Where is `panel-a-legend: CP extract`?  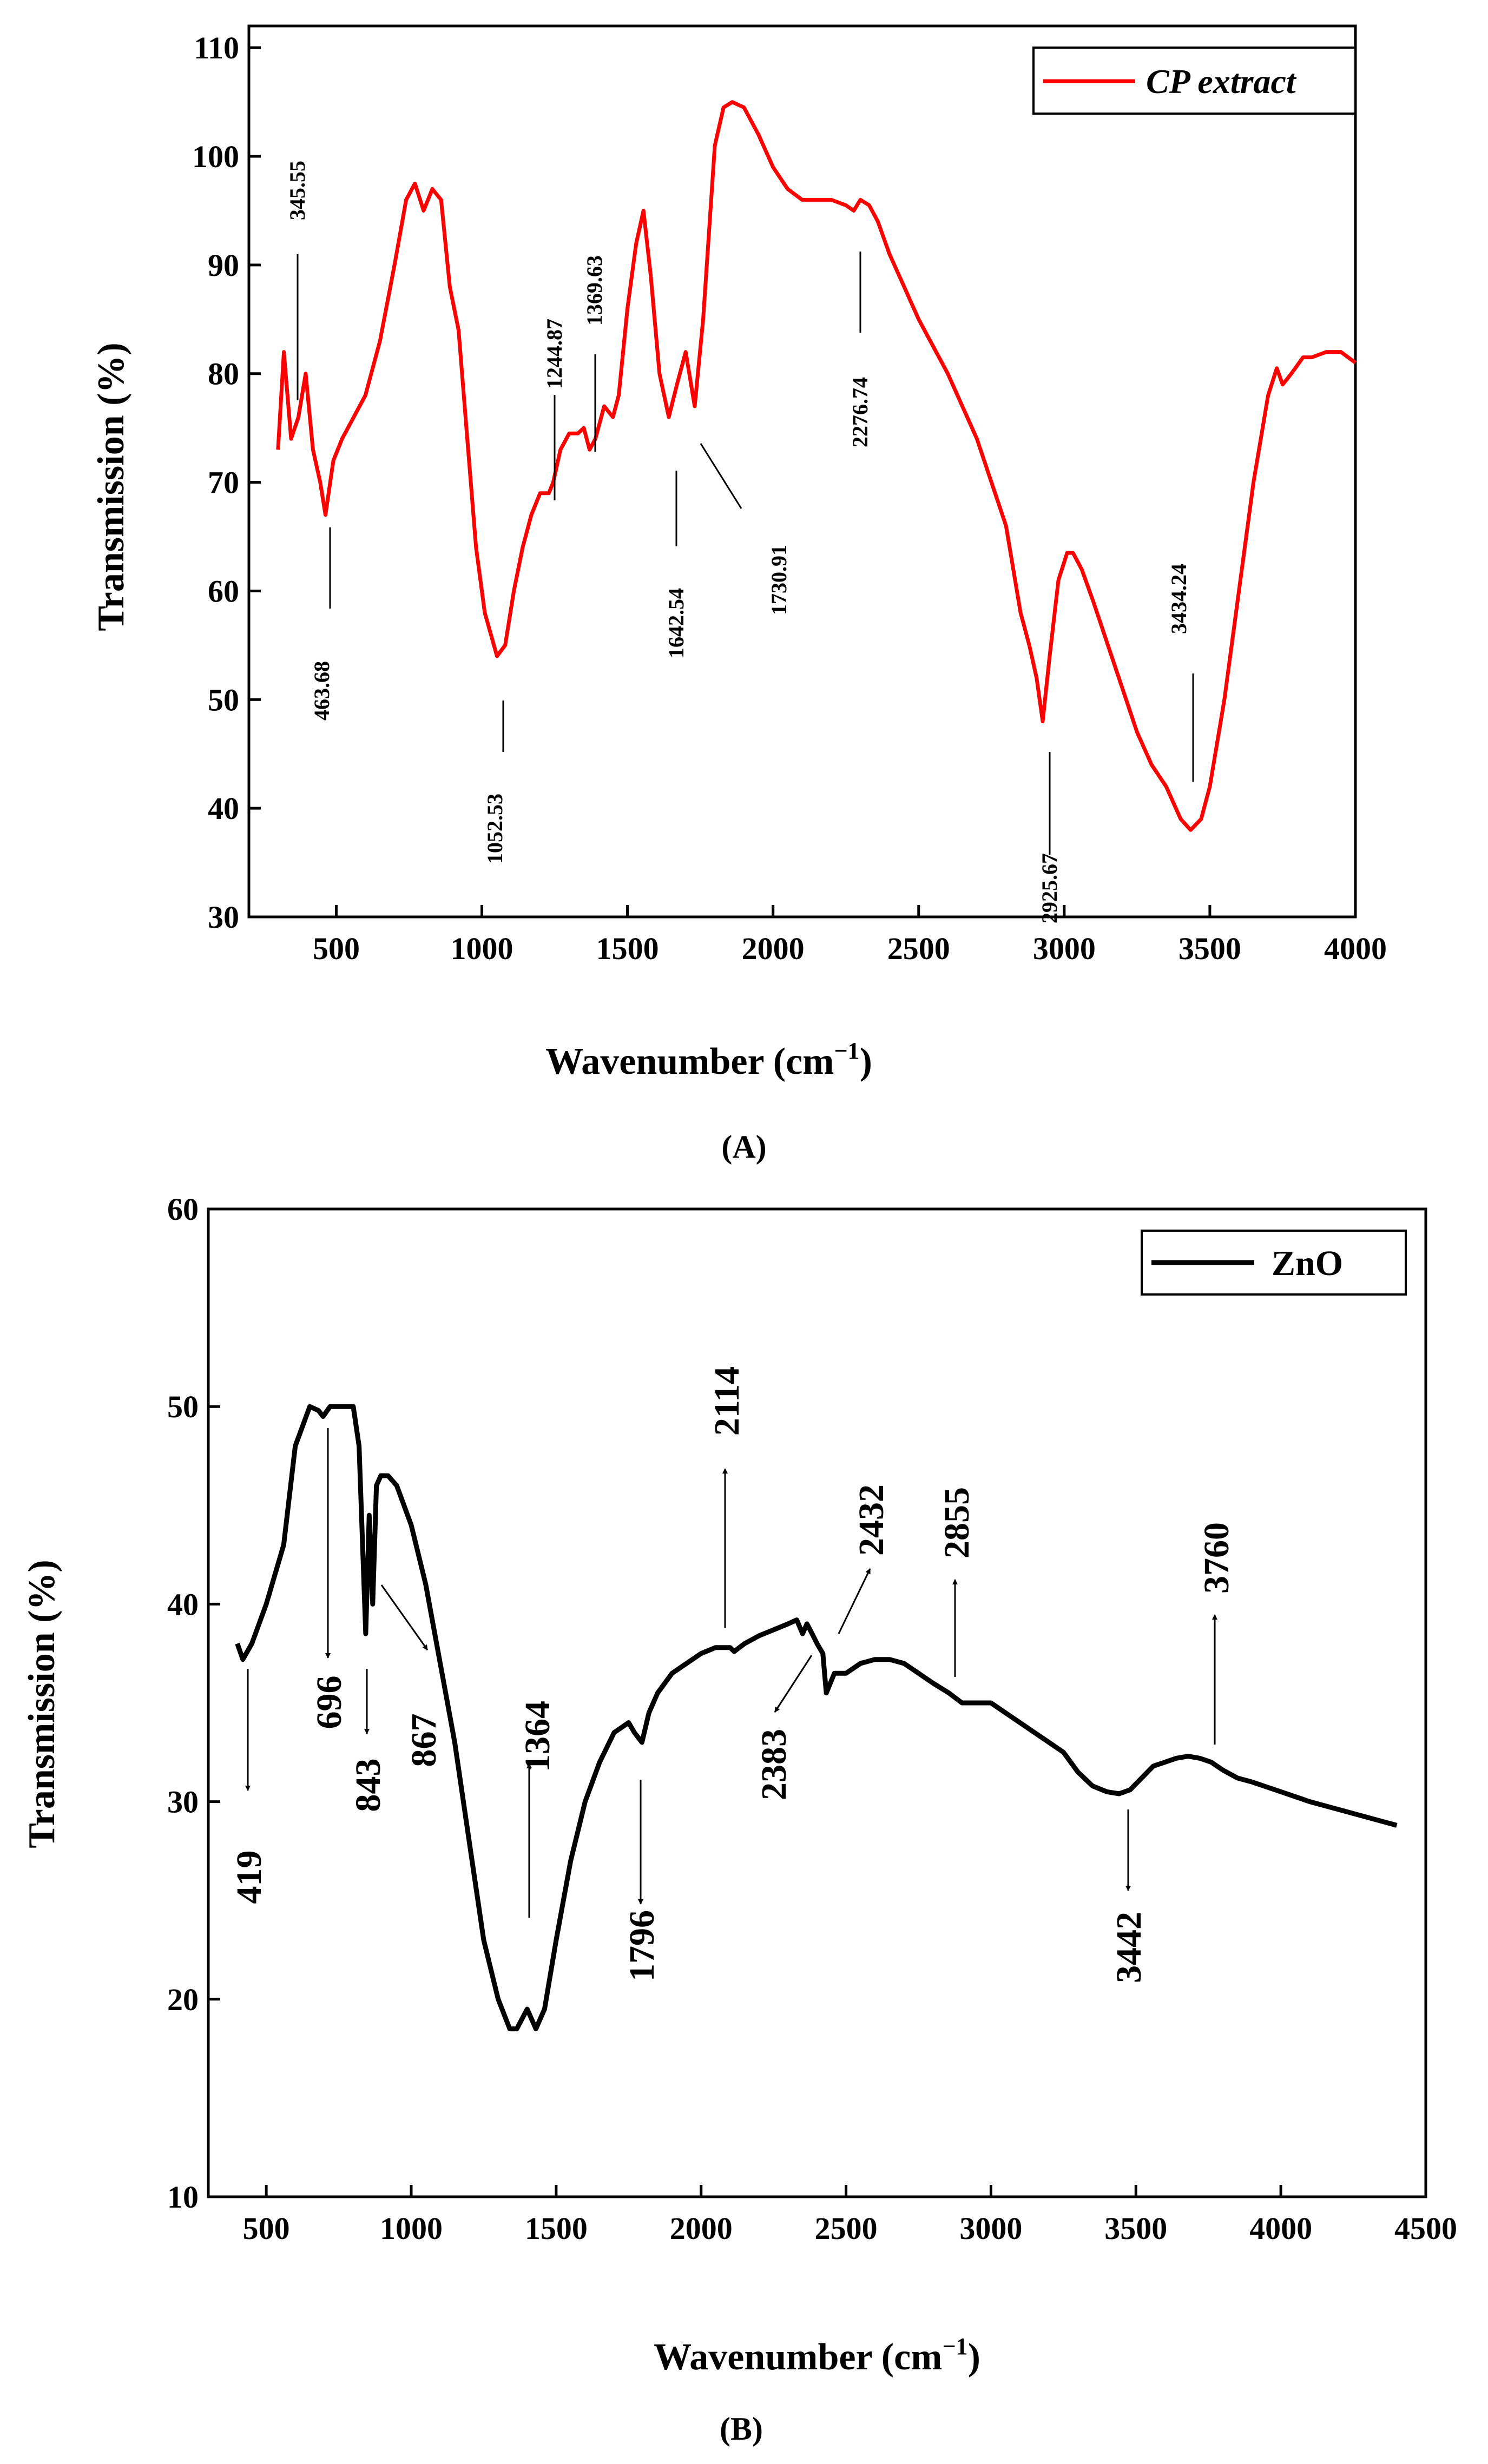 panel-a-legend: CP extract is located at coordinates (1194, 81).